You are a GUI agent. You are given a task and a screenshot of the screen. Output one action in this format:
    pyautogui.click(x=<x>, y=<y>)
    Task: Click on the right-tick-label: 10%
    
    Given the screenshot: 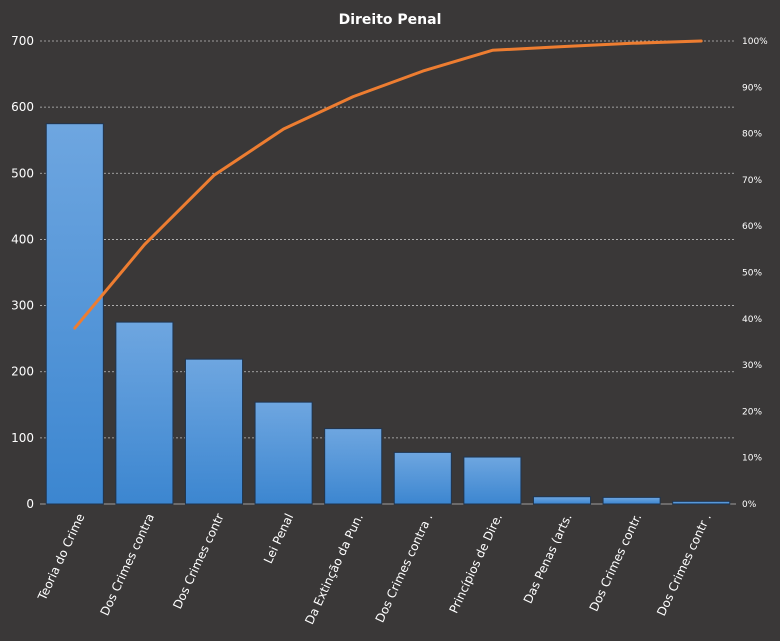 What is the action you would take?
    pyautogui.click(x=752, y=459)
    